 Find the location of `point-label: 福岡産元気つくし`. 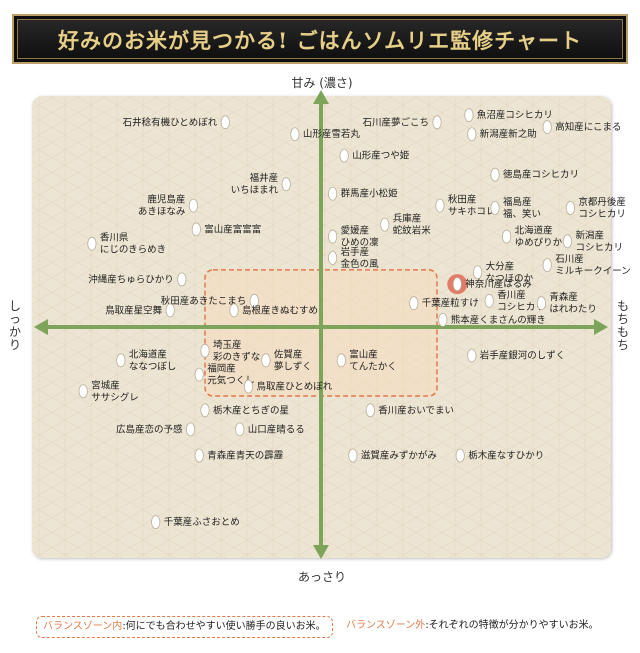

point-label: 福岡産元気つくし is located at coordinates (231, 375).